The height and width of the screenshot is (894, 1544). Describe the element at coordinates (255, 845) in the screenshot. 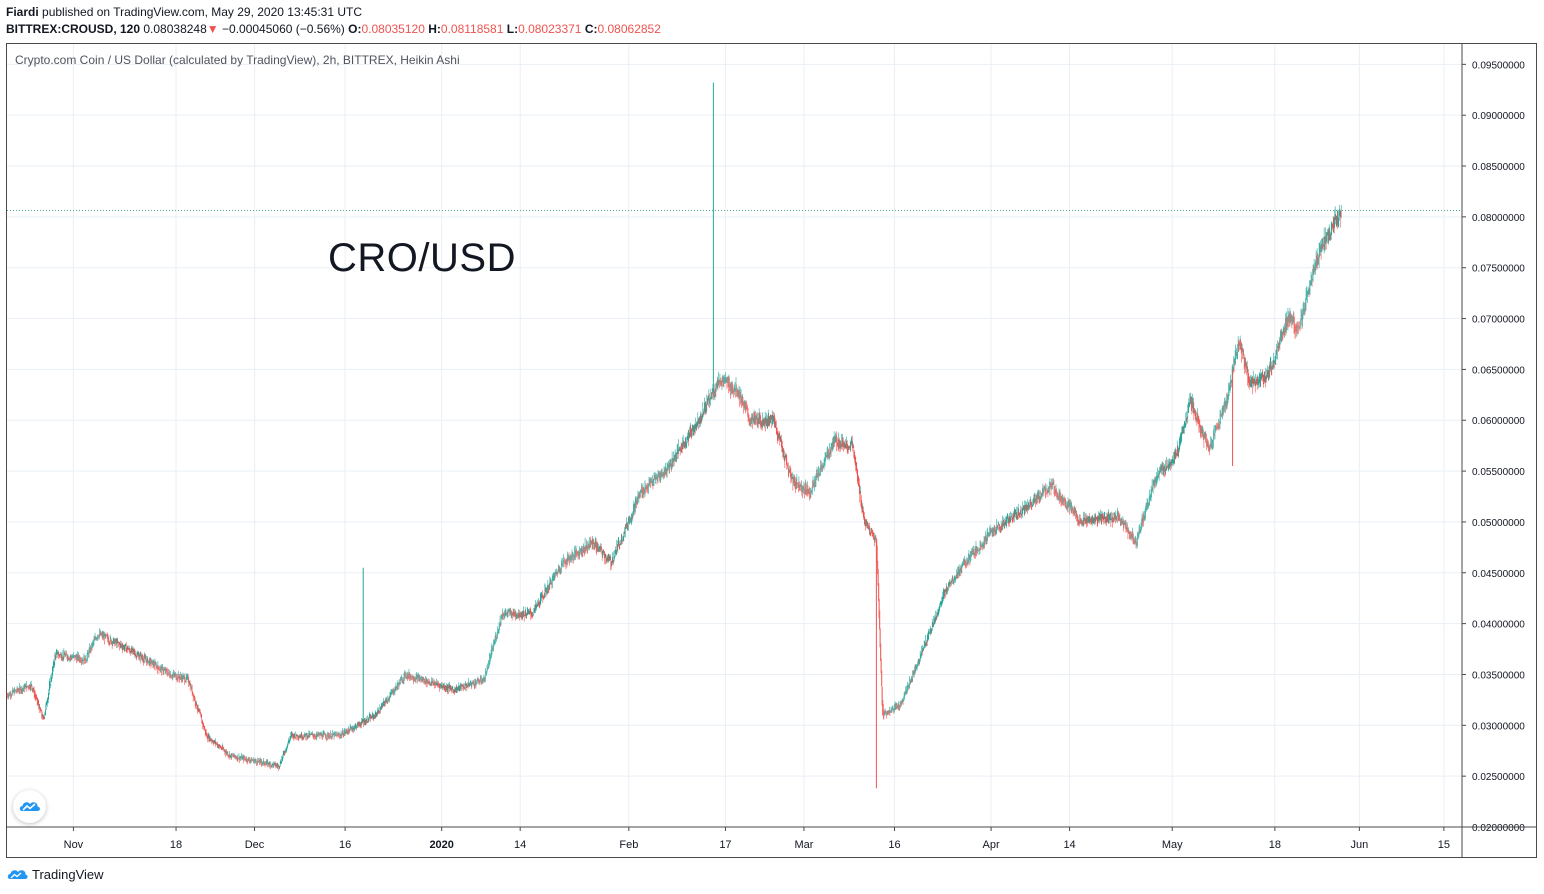

I see `time-tick-label: Dec` at that location.